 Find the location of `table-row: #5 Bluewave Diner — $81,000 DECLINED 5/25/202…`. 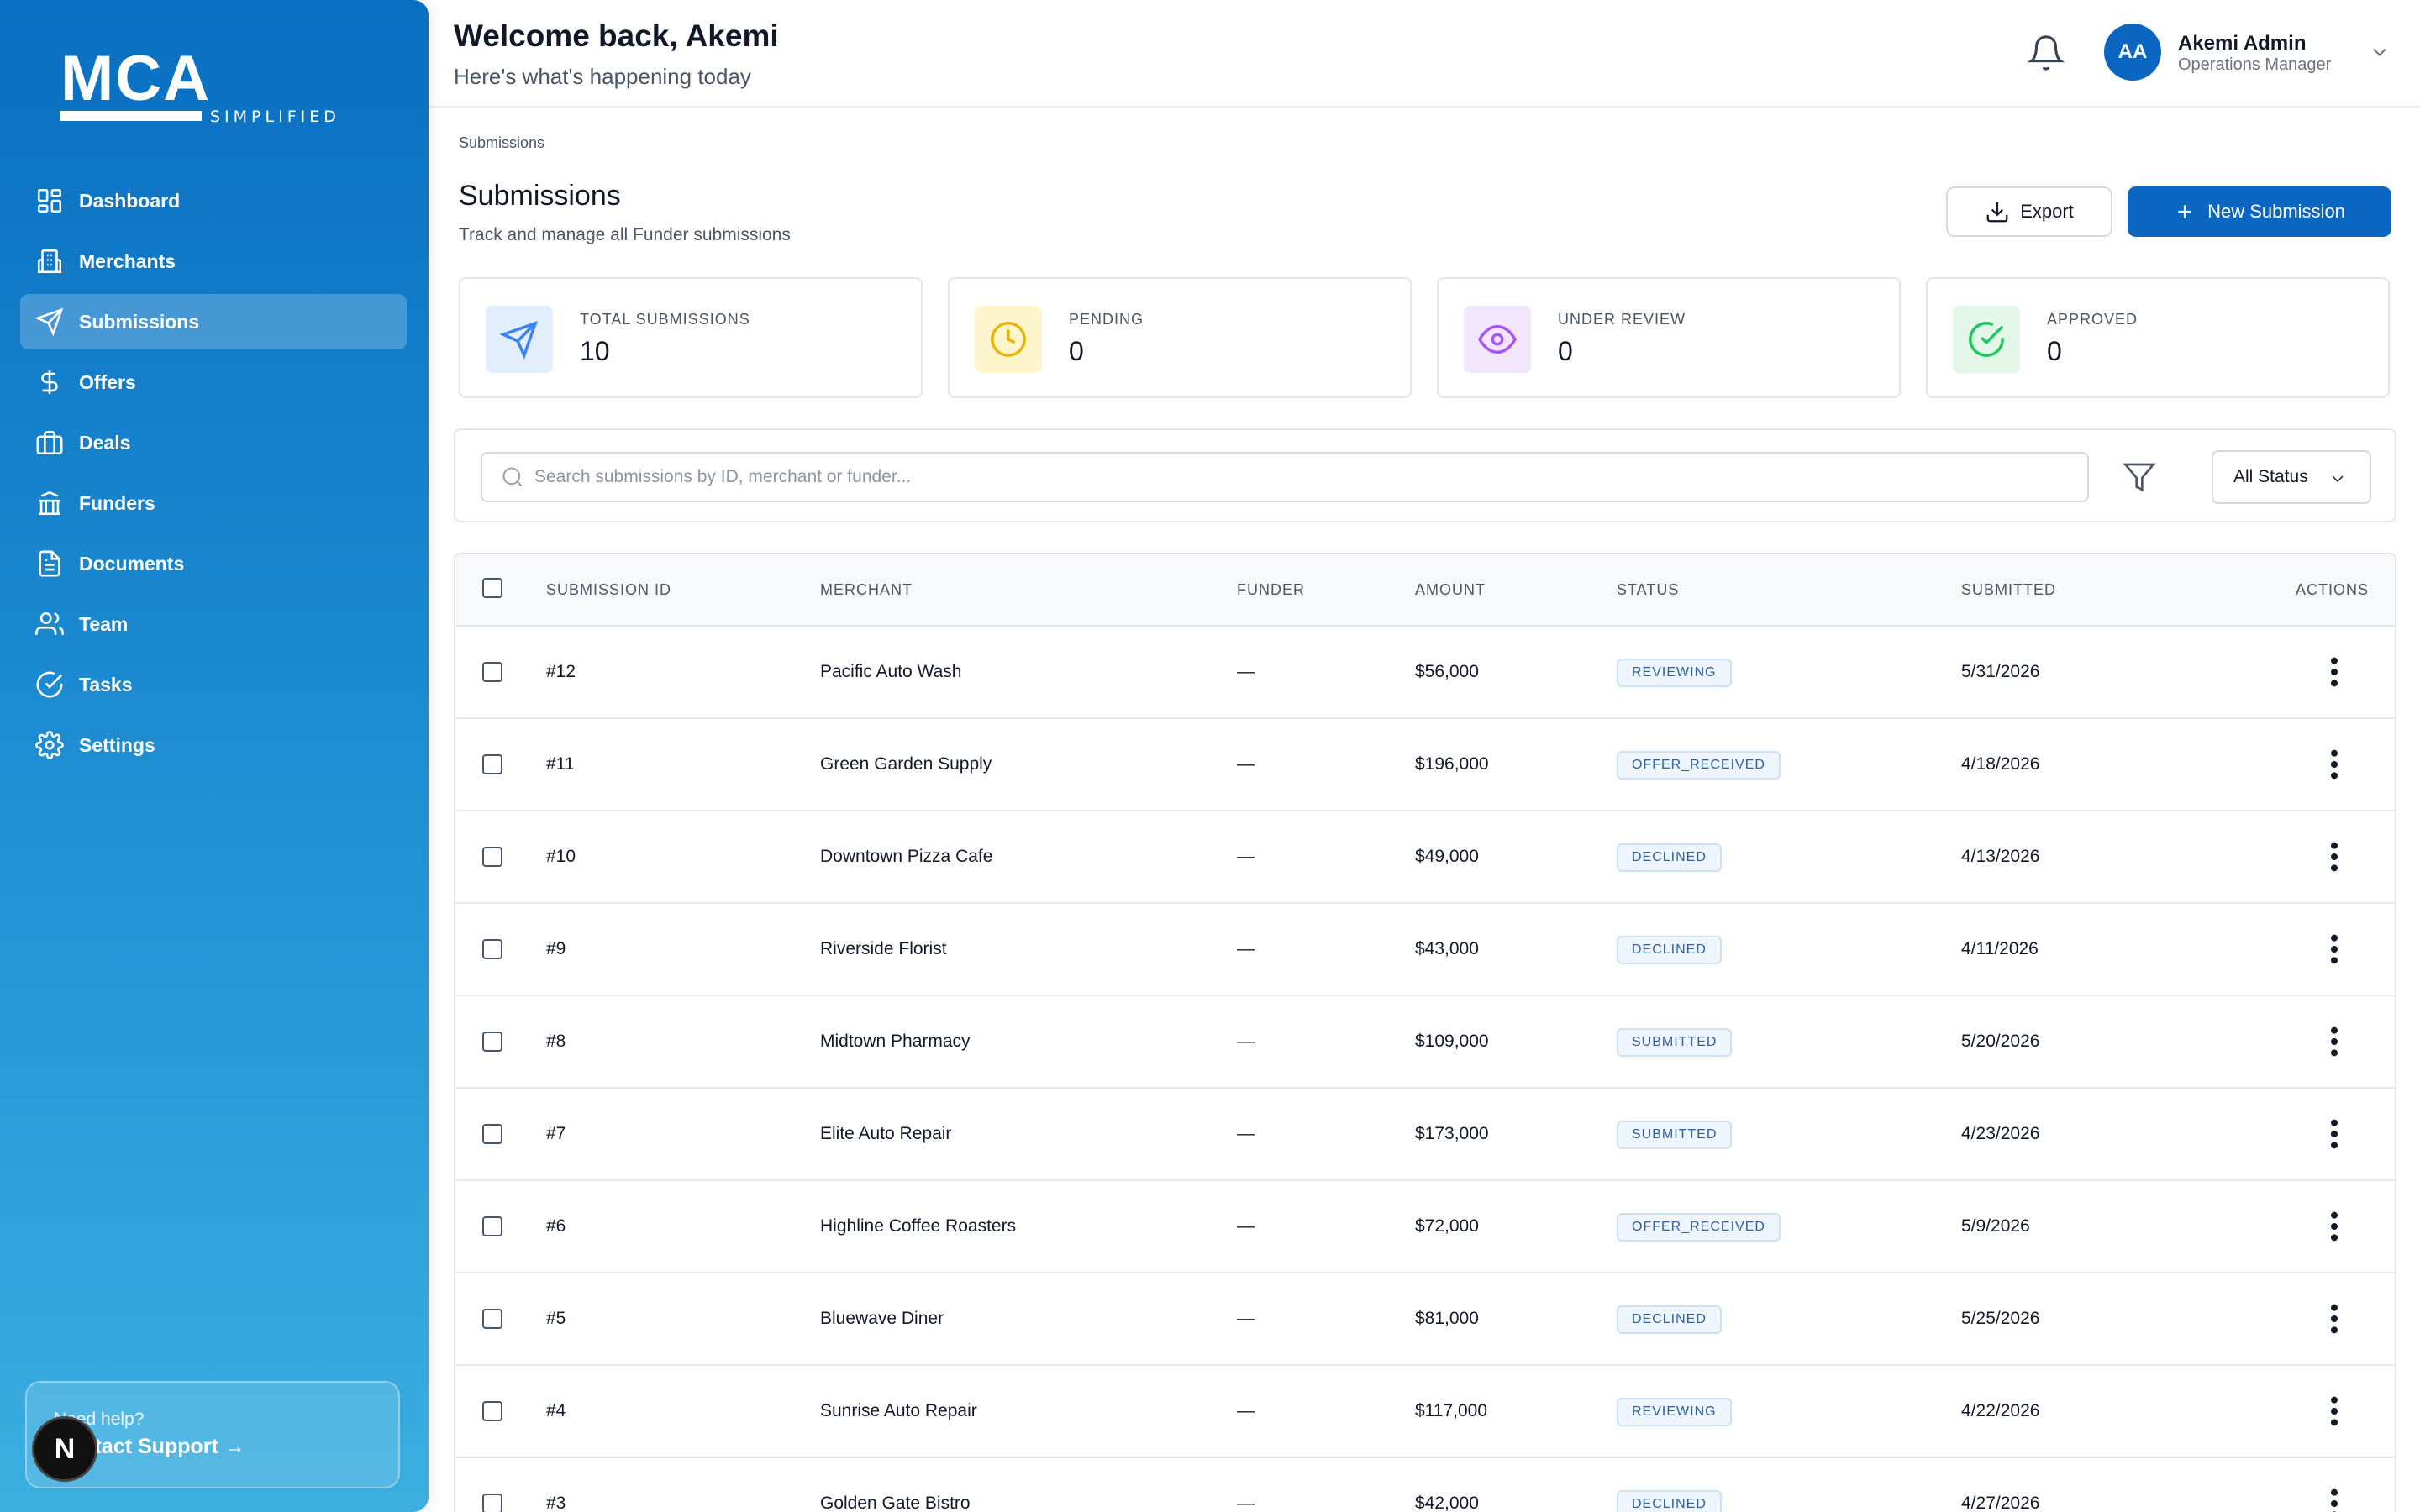

table-row: #5 Bluewave Diner — $81,000 DECLINED 5/25/202… is located at coordinates (1425, 1319).